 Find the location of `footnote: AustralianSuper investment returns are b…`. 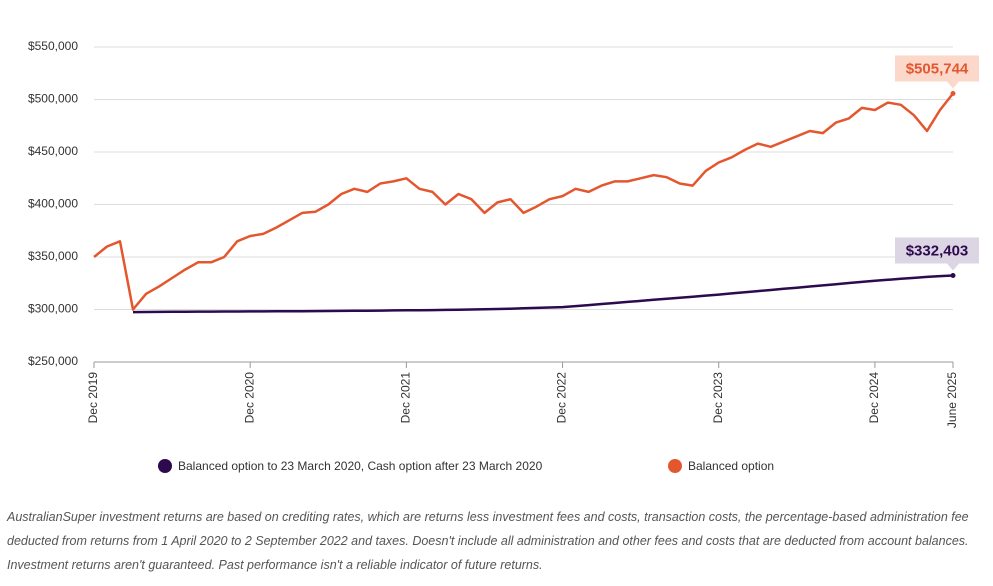

footnote: AustralianSuper investment returns are b… is located at coordinates (488, 541).